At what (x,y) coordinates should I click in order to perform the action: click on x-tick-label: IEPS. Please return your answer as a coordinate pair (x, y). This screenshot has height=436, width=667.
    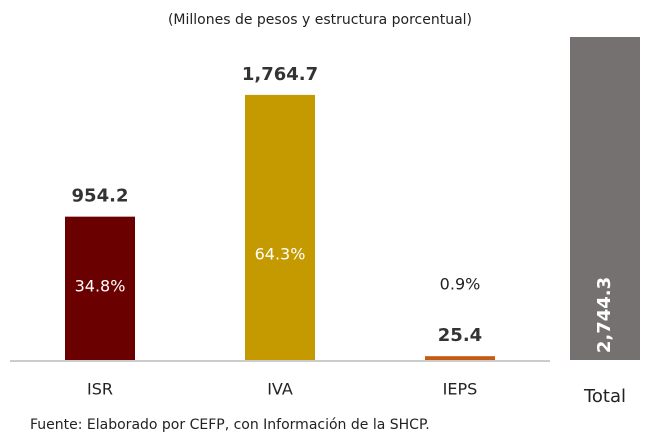
    Looking at the image, I should click on (460, 389).